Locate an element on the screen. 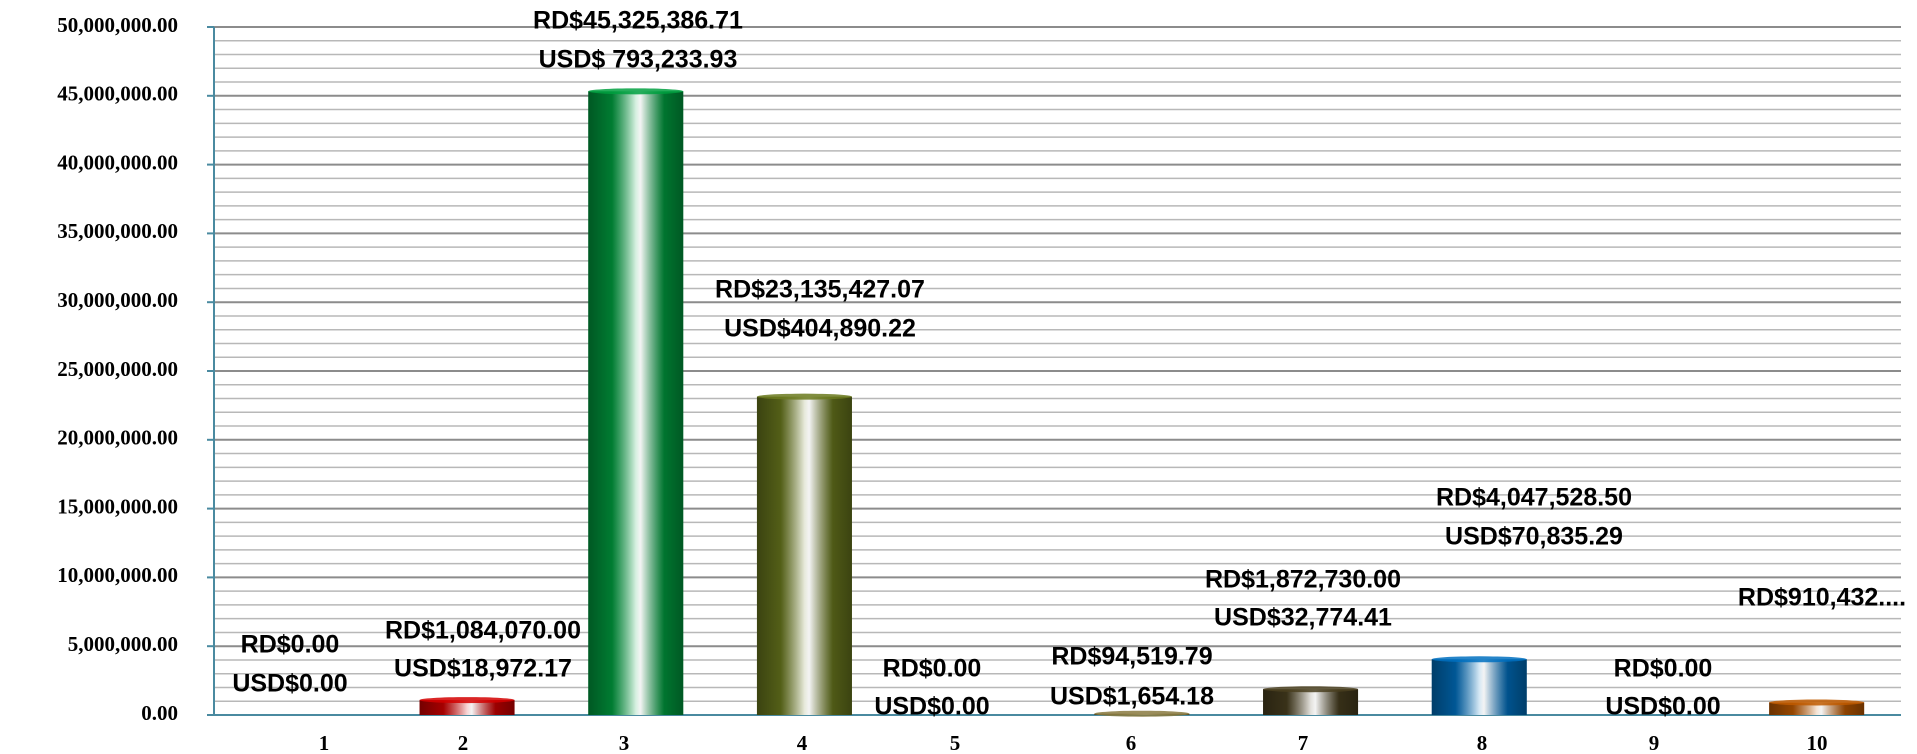  data-label: RD$1,872,730.00 is located at coordinates (1303, 580).